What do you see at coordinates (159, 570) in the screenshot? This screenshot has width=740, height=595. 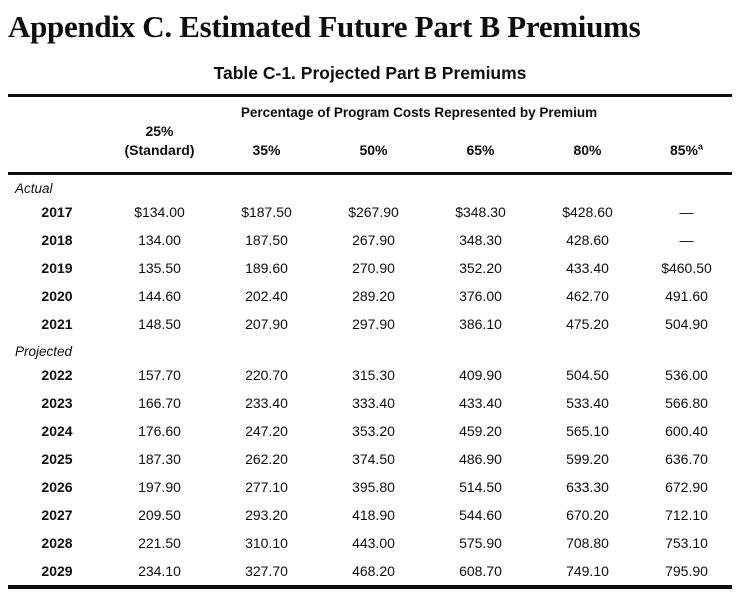 I see `value-cell: 234.10` at bounding box center [159, 570].